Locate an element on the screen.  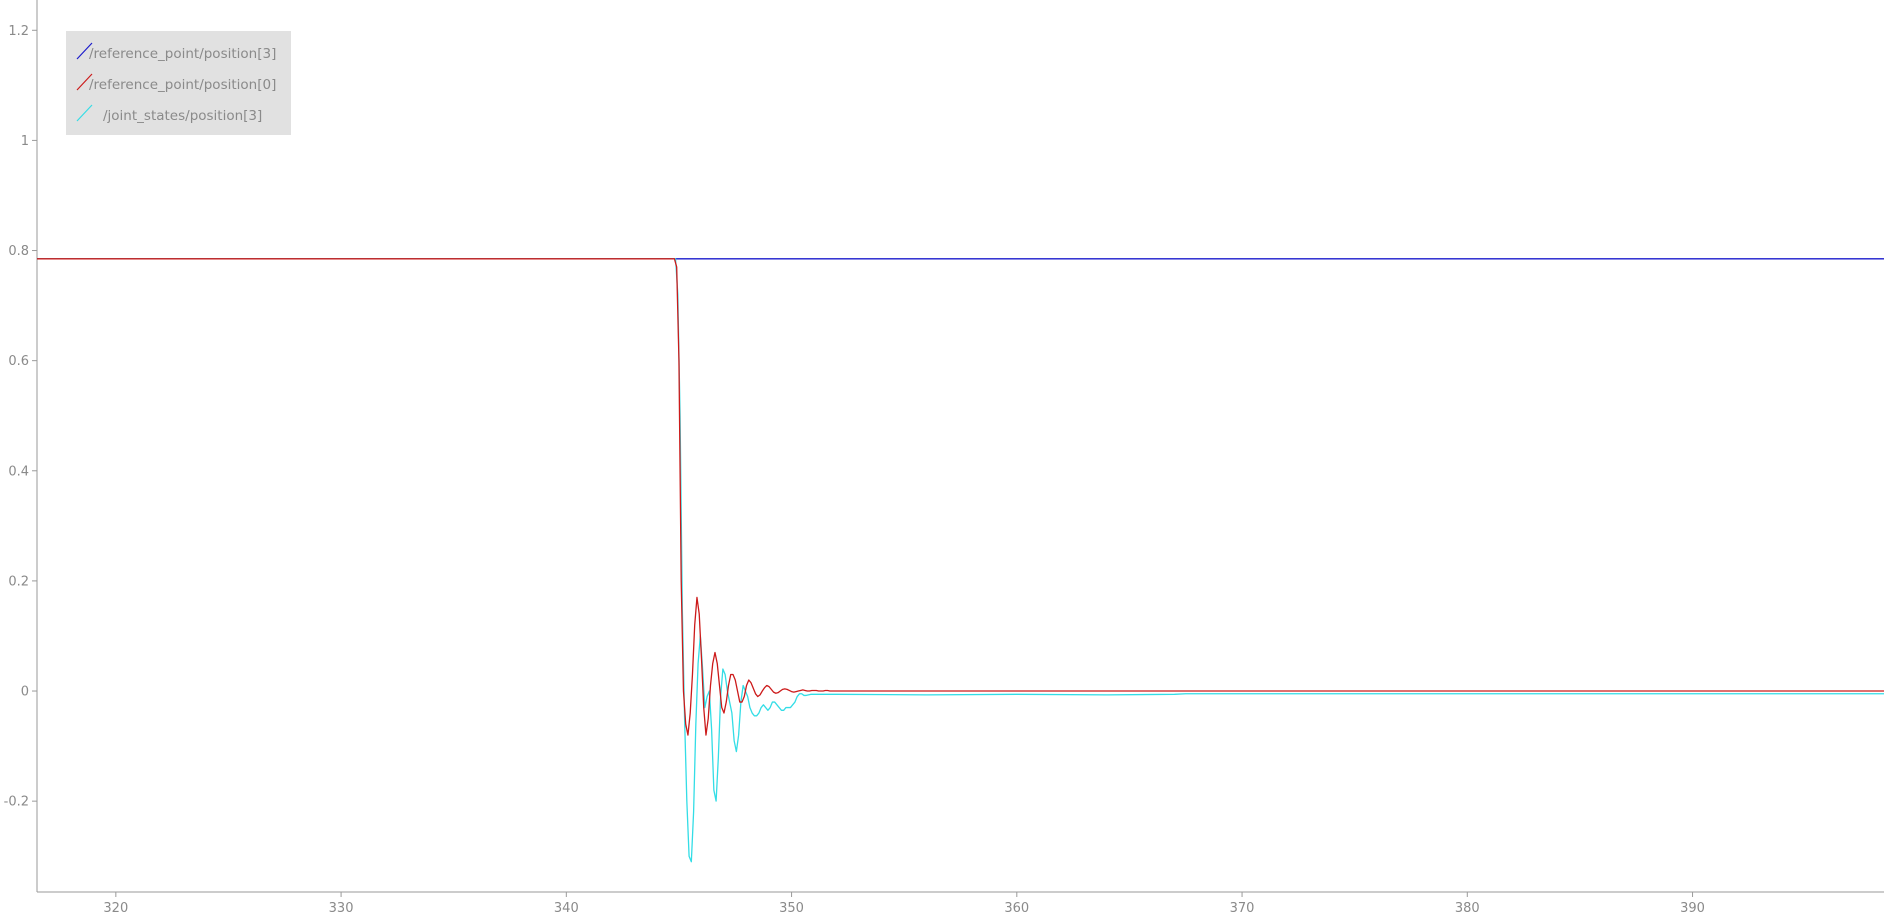
y-tick-label: 0.4 is located at coordinates (18, 471).